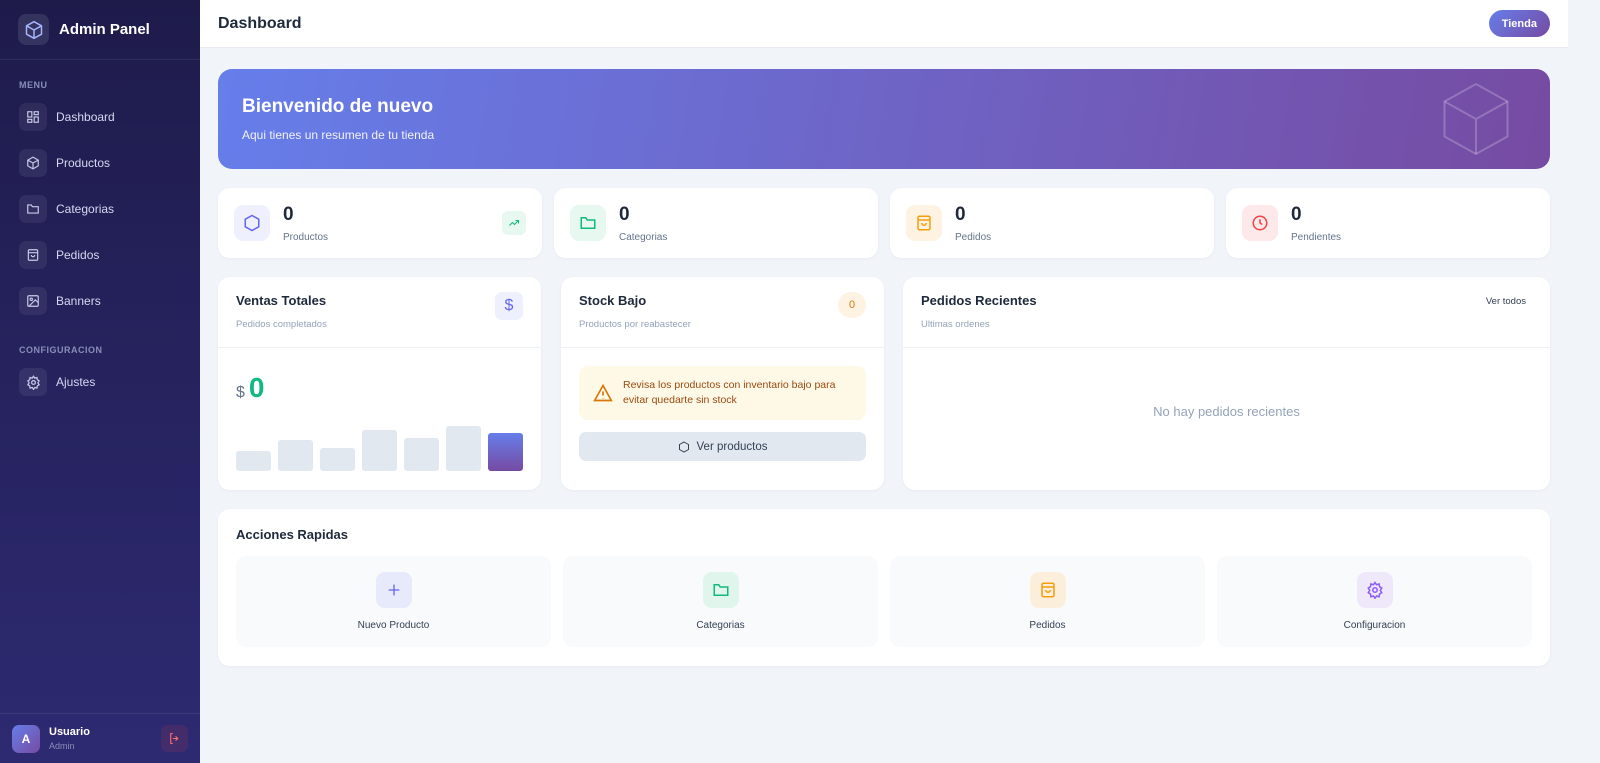  Describe the element at coordinates (256, 387) in the screenshot. I see `sales-amount: 0` at that location.